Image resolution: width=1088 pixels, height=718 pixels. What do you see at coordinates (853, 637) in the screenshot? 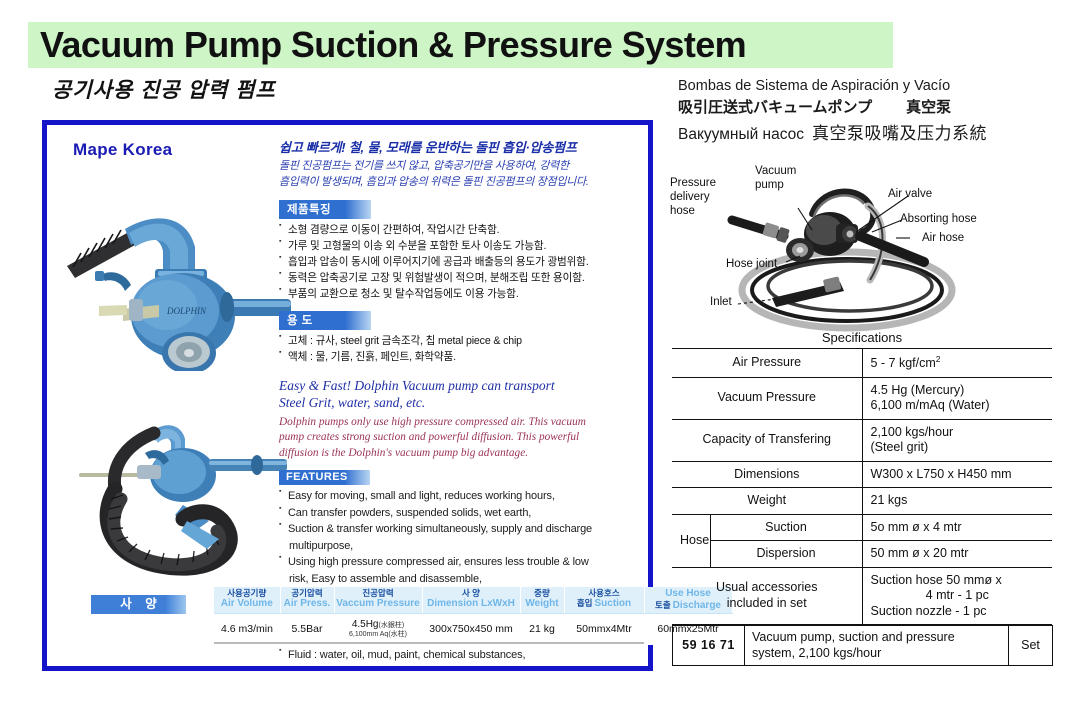
I see `description-line-1: Vacuum pump, suction and pressure` at bounding box center [853, 637].